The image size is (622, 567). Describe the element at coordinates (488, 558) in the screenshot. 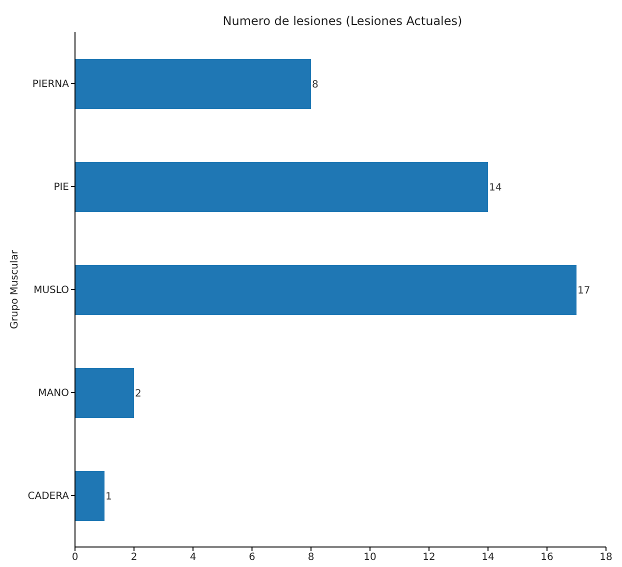

I see `x-tick-label: 14` at that location.